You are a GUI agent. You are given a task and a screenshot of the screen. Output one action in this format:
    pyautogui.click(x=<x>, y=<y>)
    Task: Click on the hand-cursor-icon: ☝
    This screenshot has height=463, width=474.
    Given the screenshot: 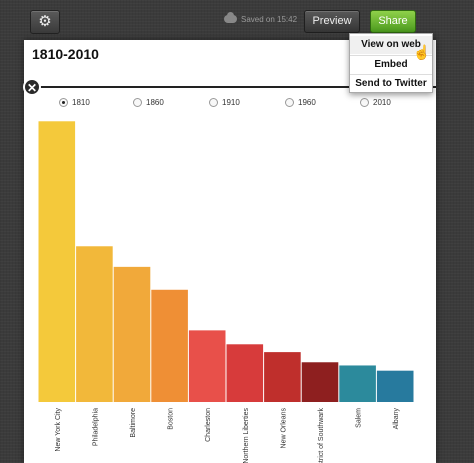 What is the action you would take?
    pyautogui.click(x=422, y=52)
    